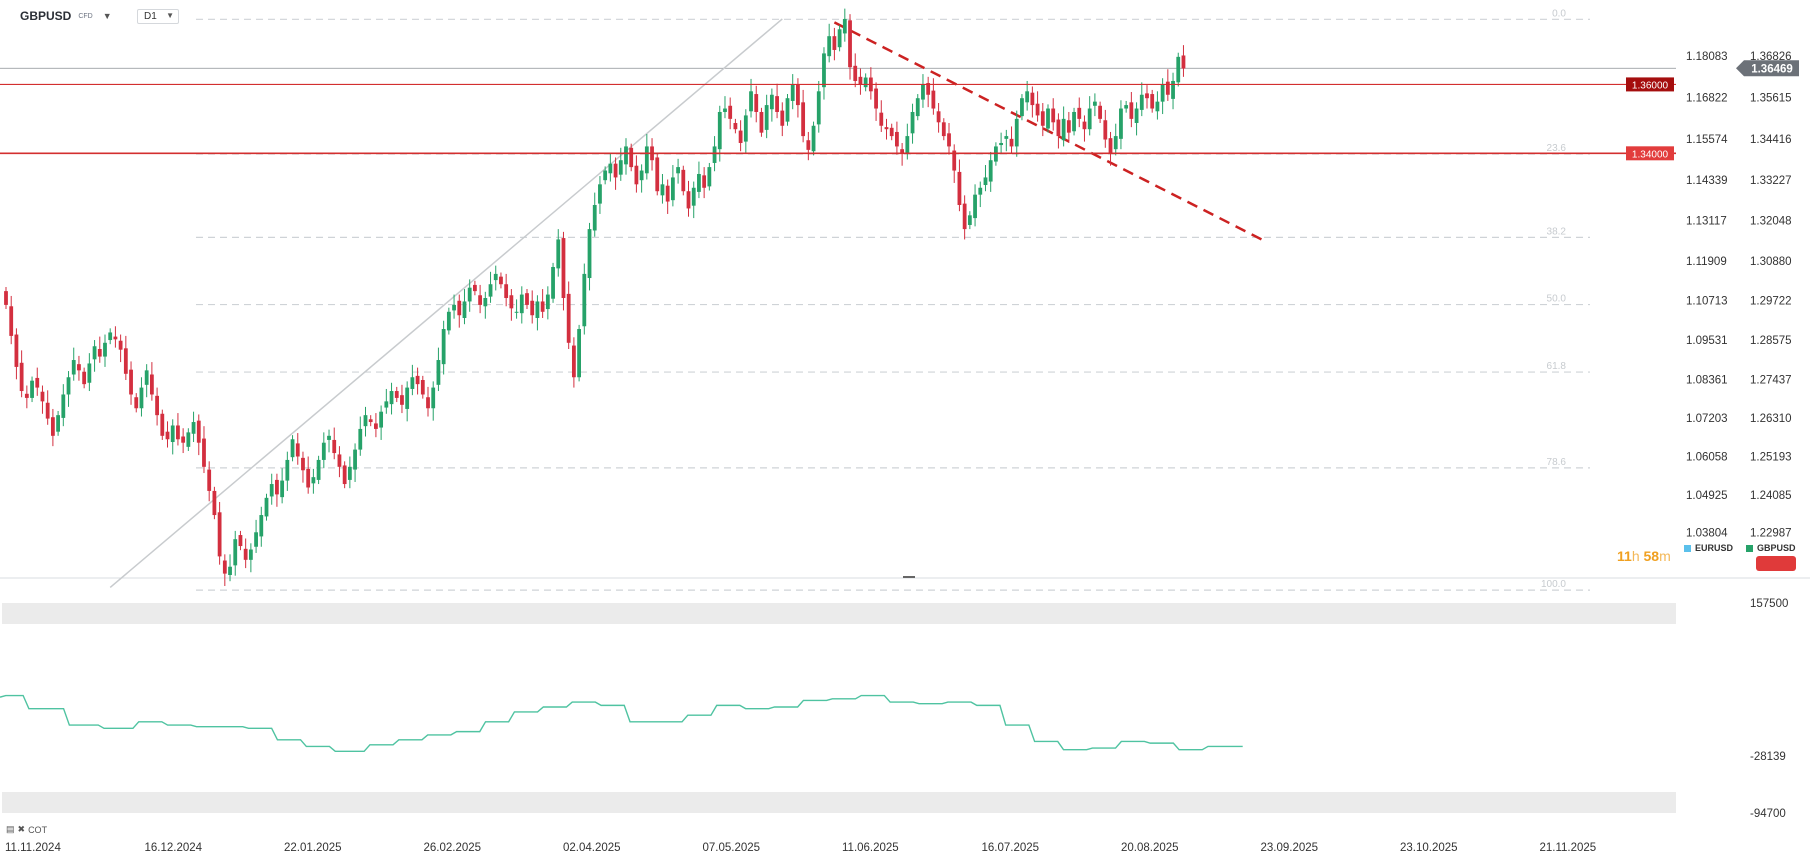 The image size is (1810, 865). I want to click on cot-series-line, so click(621, 723).